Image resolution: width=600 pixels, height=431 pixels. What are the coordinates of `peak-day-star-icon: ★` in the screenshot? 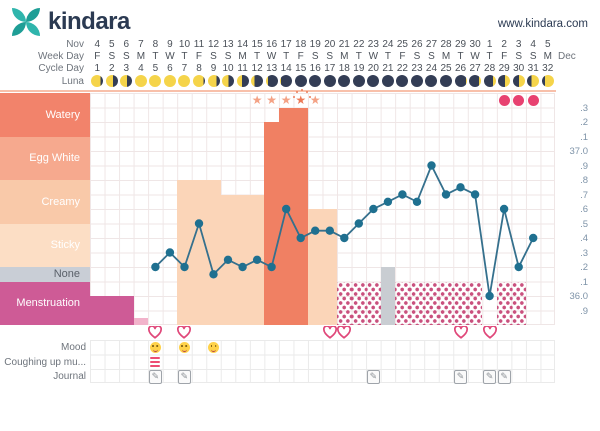 It's located at (301, 100).